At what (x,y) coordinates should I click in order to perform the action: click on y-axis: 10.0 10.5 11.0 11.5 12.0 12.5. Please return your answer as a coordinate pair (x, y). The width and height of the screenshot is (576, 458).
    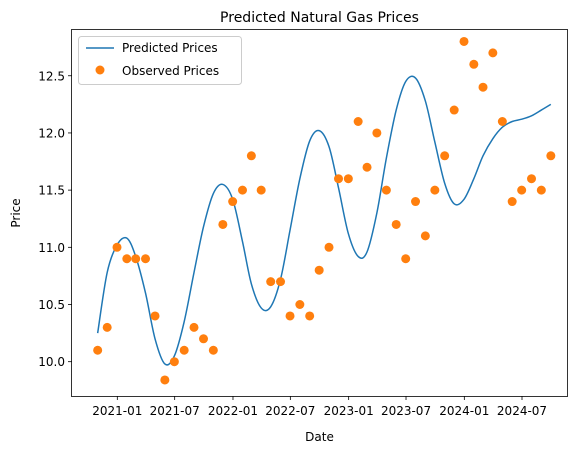
    Looking at the image, I should click on (55, 219).